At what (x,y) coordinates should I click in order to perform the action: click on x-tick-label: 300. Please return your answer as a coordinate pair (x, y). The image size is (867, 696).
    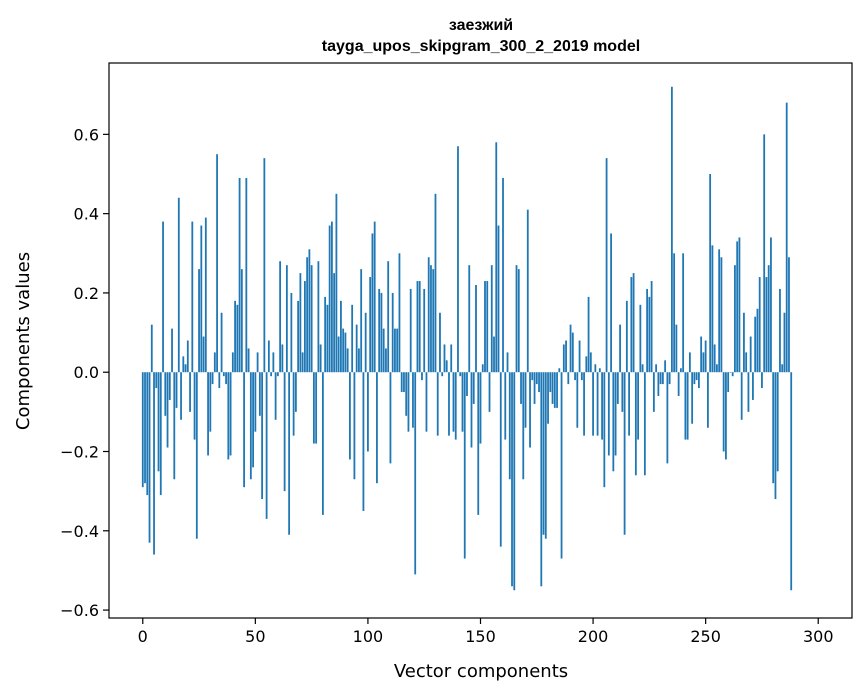
    Looking at the image, I should click on (818, 636).